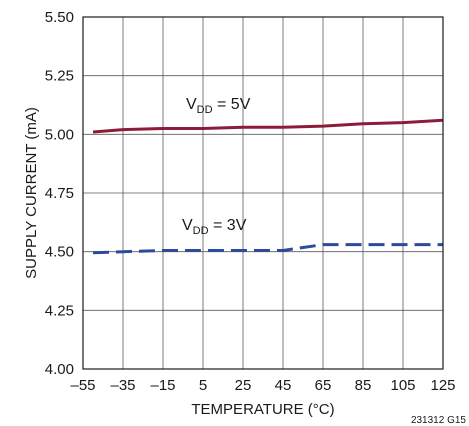  What do you see at coordinates (442, 385) in the screenshot?
I see `x-tick-label: 125` at bounding box center [442, 385].